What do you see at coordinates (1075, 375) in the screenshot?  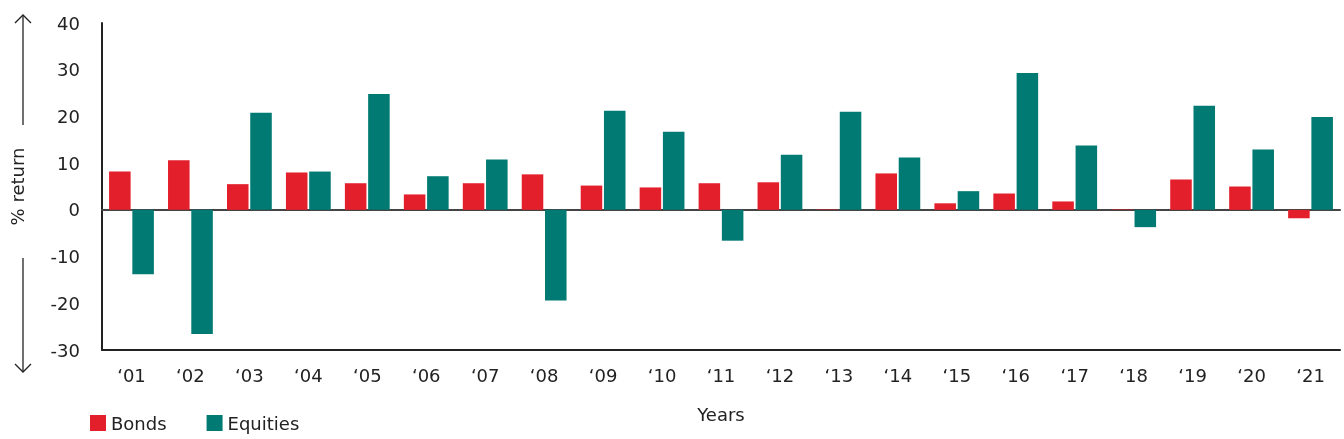 I see `x-tick-label: ‘17` at bounding box center [1075, 375].